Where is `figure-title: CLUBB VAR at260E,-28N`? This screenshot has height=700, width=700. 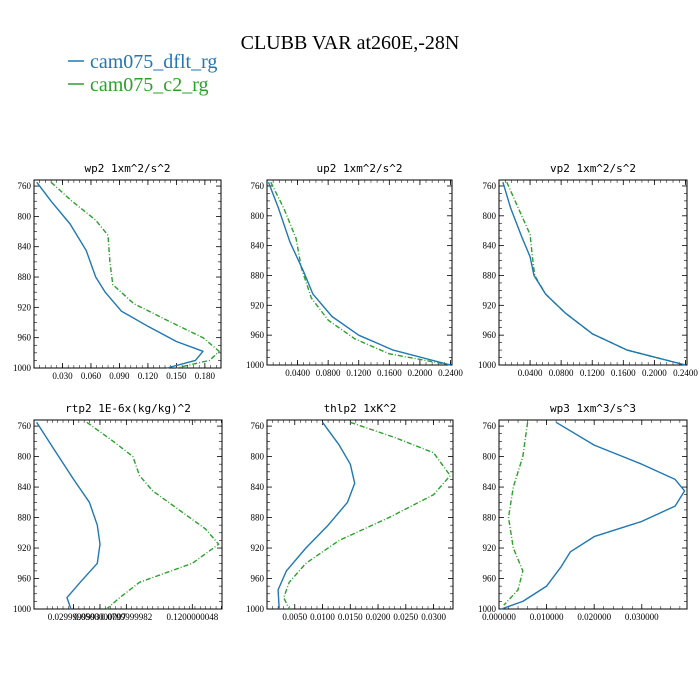 figure-title: CLUBB VAR at260E,-28N is located at coordinates (350, 43).